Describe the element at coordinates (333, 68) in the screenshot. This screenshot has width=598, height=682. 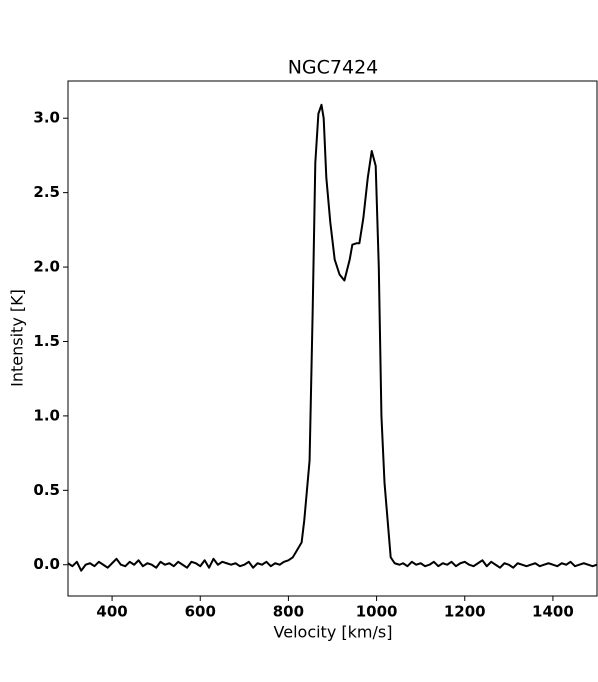
I see `chart-title: NGC7424` at that location.